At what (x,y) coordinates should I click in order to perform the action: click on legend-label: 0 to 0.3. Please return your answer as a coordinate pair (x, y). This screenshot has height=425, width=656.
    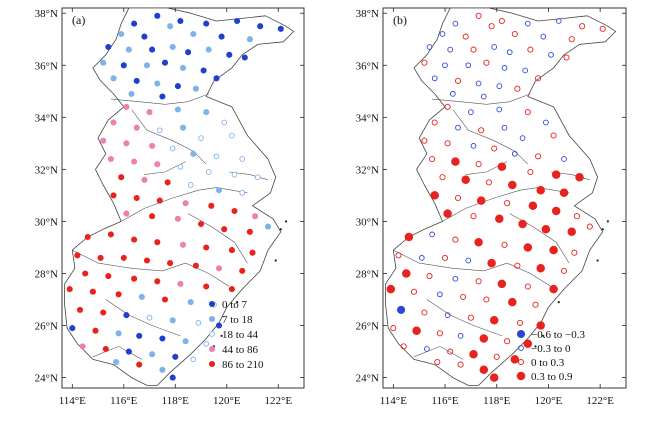
    Looking at the image, I should click on (548, 363).